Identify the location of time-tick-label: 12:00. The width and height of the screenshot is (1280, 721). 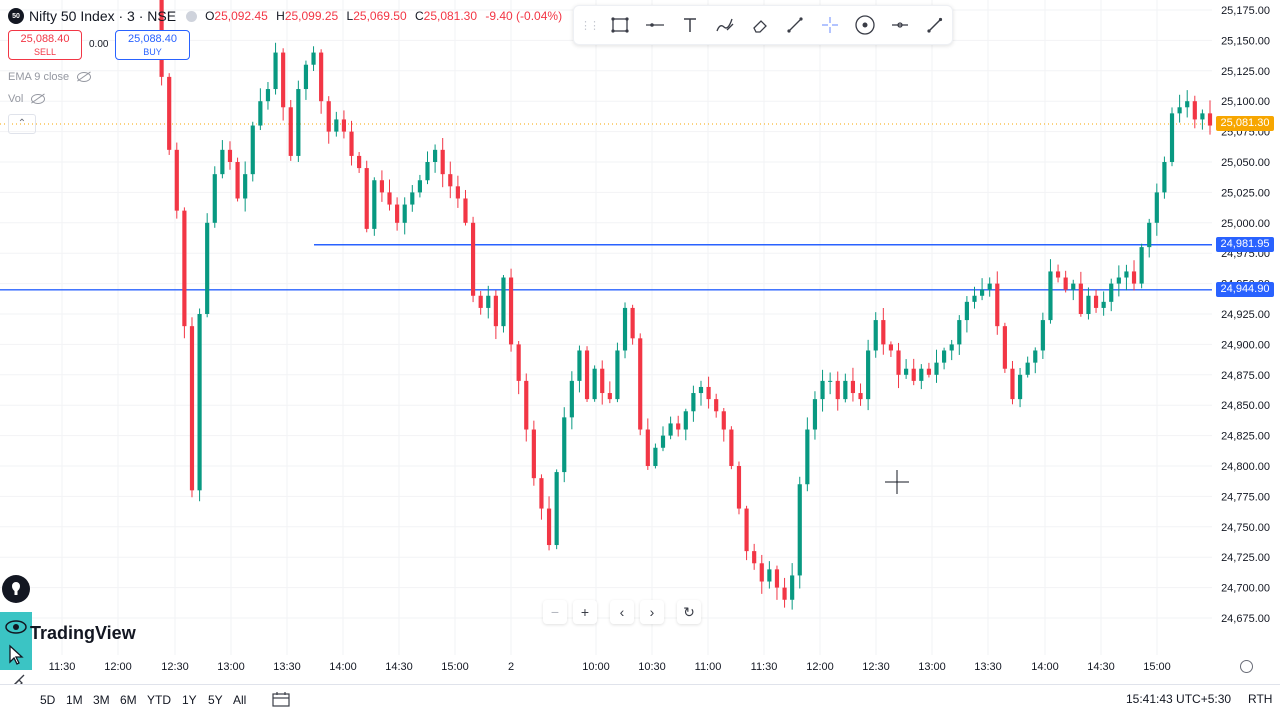
(820, 667).